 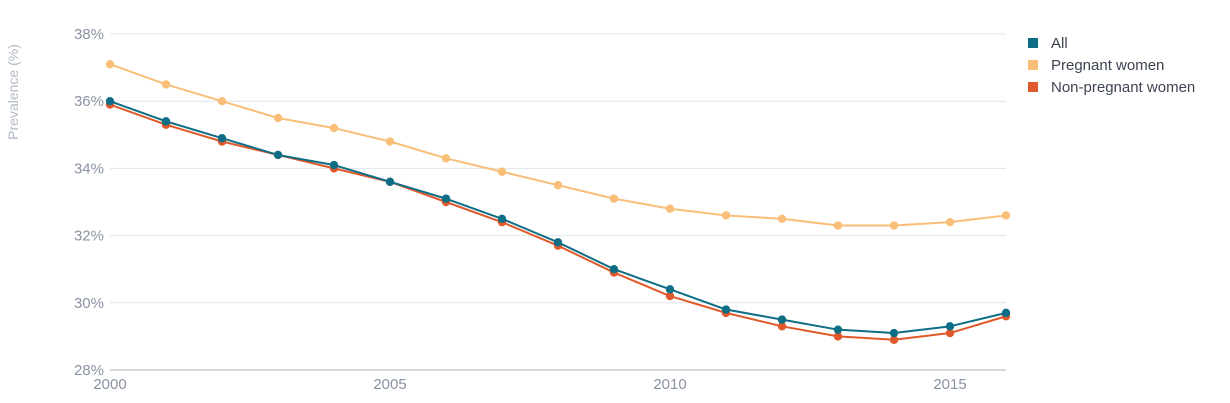 I want to click on x-axis-ticks: 2000 2005 2010 2015, so click(x=529, y=384).